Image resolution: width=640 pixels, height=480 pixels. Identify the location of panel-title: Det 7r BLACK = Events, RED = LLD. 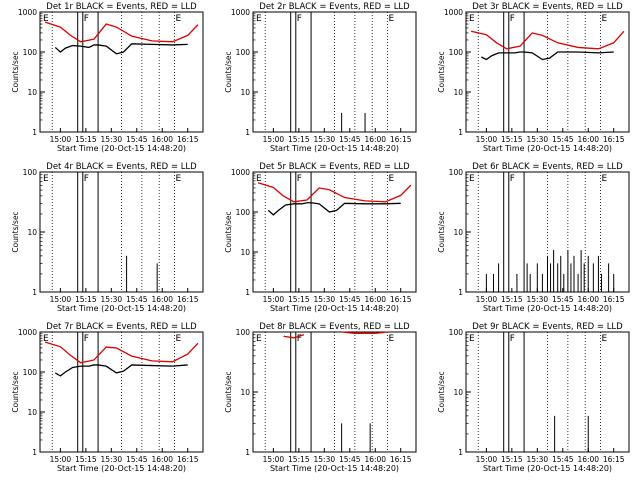
(121, 327).